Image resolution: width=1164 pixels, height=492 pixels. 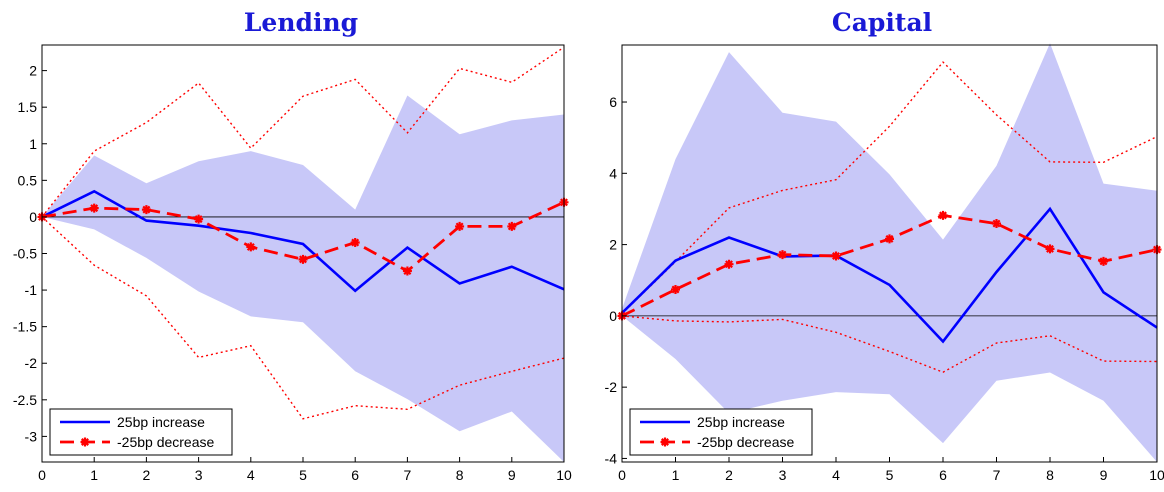 I want to click on lending-legend-decrease-marker, so click(x=85, y=442).